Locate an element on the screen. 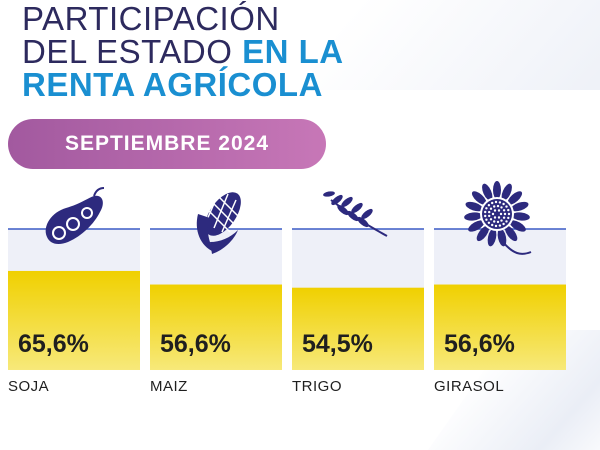 Image resolution: width=600 pixels, height=450 pixels. title-line-3: RENTA AGRÍCOLA is located at coordinates (172, 84).